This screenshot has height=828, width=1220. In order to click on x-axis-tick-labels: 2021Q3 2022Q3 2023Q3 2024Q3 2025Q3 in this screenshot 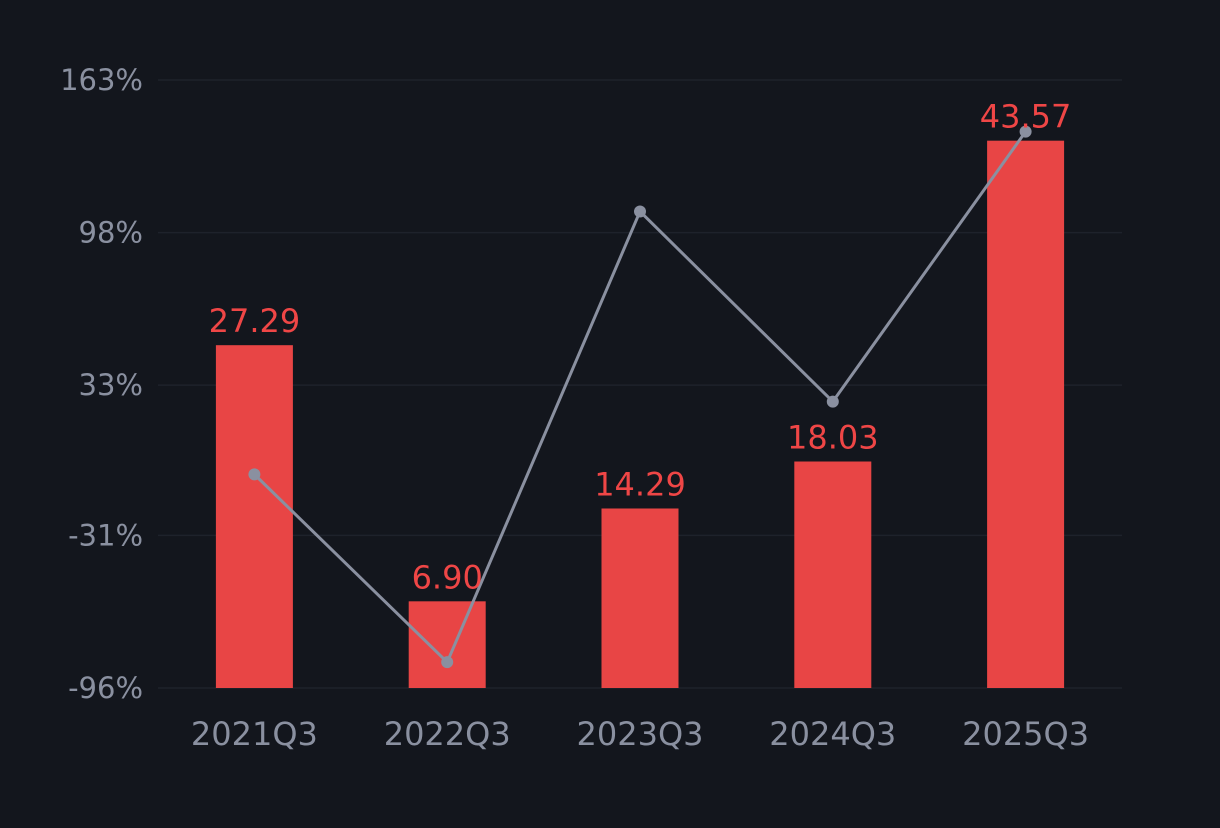, I will do `click(640, 734)`.